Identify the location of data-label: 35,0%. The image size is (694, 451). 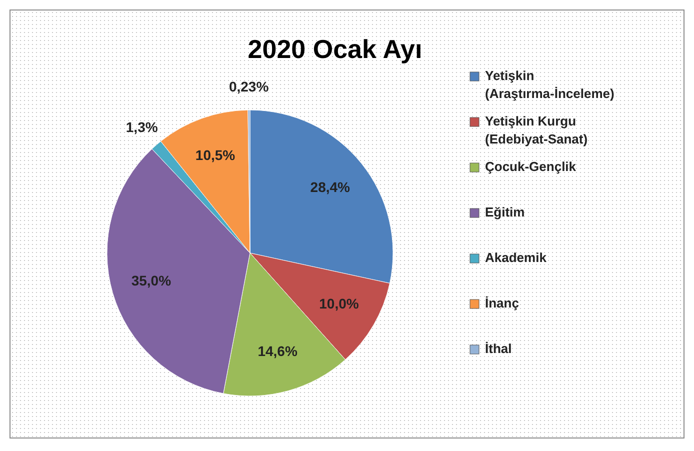
(151, 280).